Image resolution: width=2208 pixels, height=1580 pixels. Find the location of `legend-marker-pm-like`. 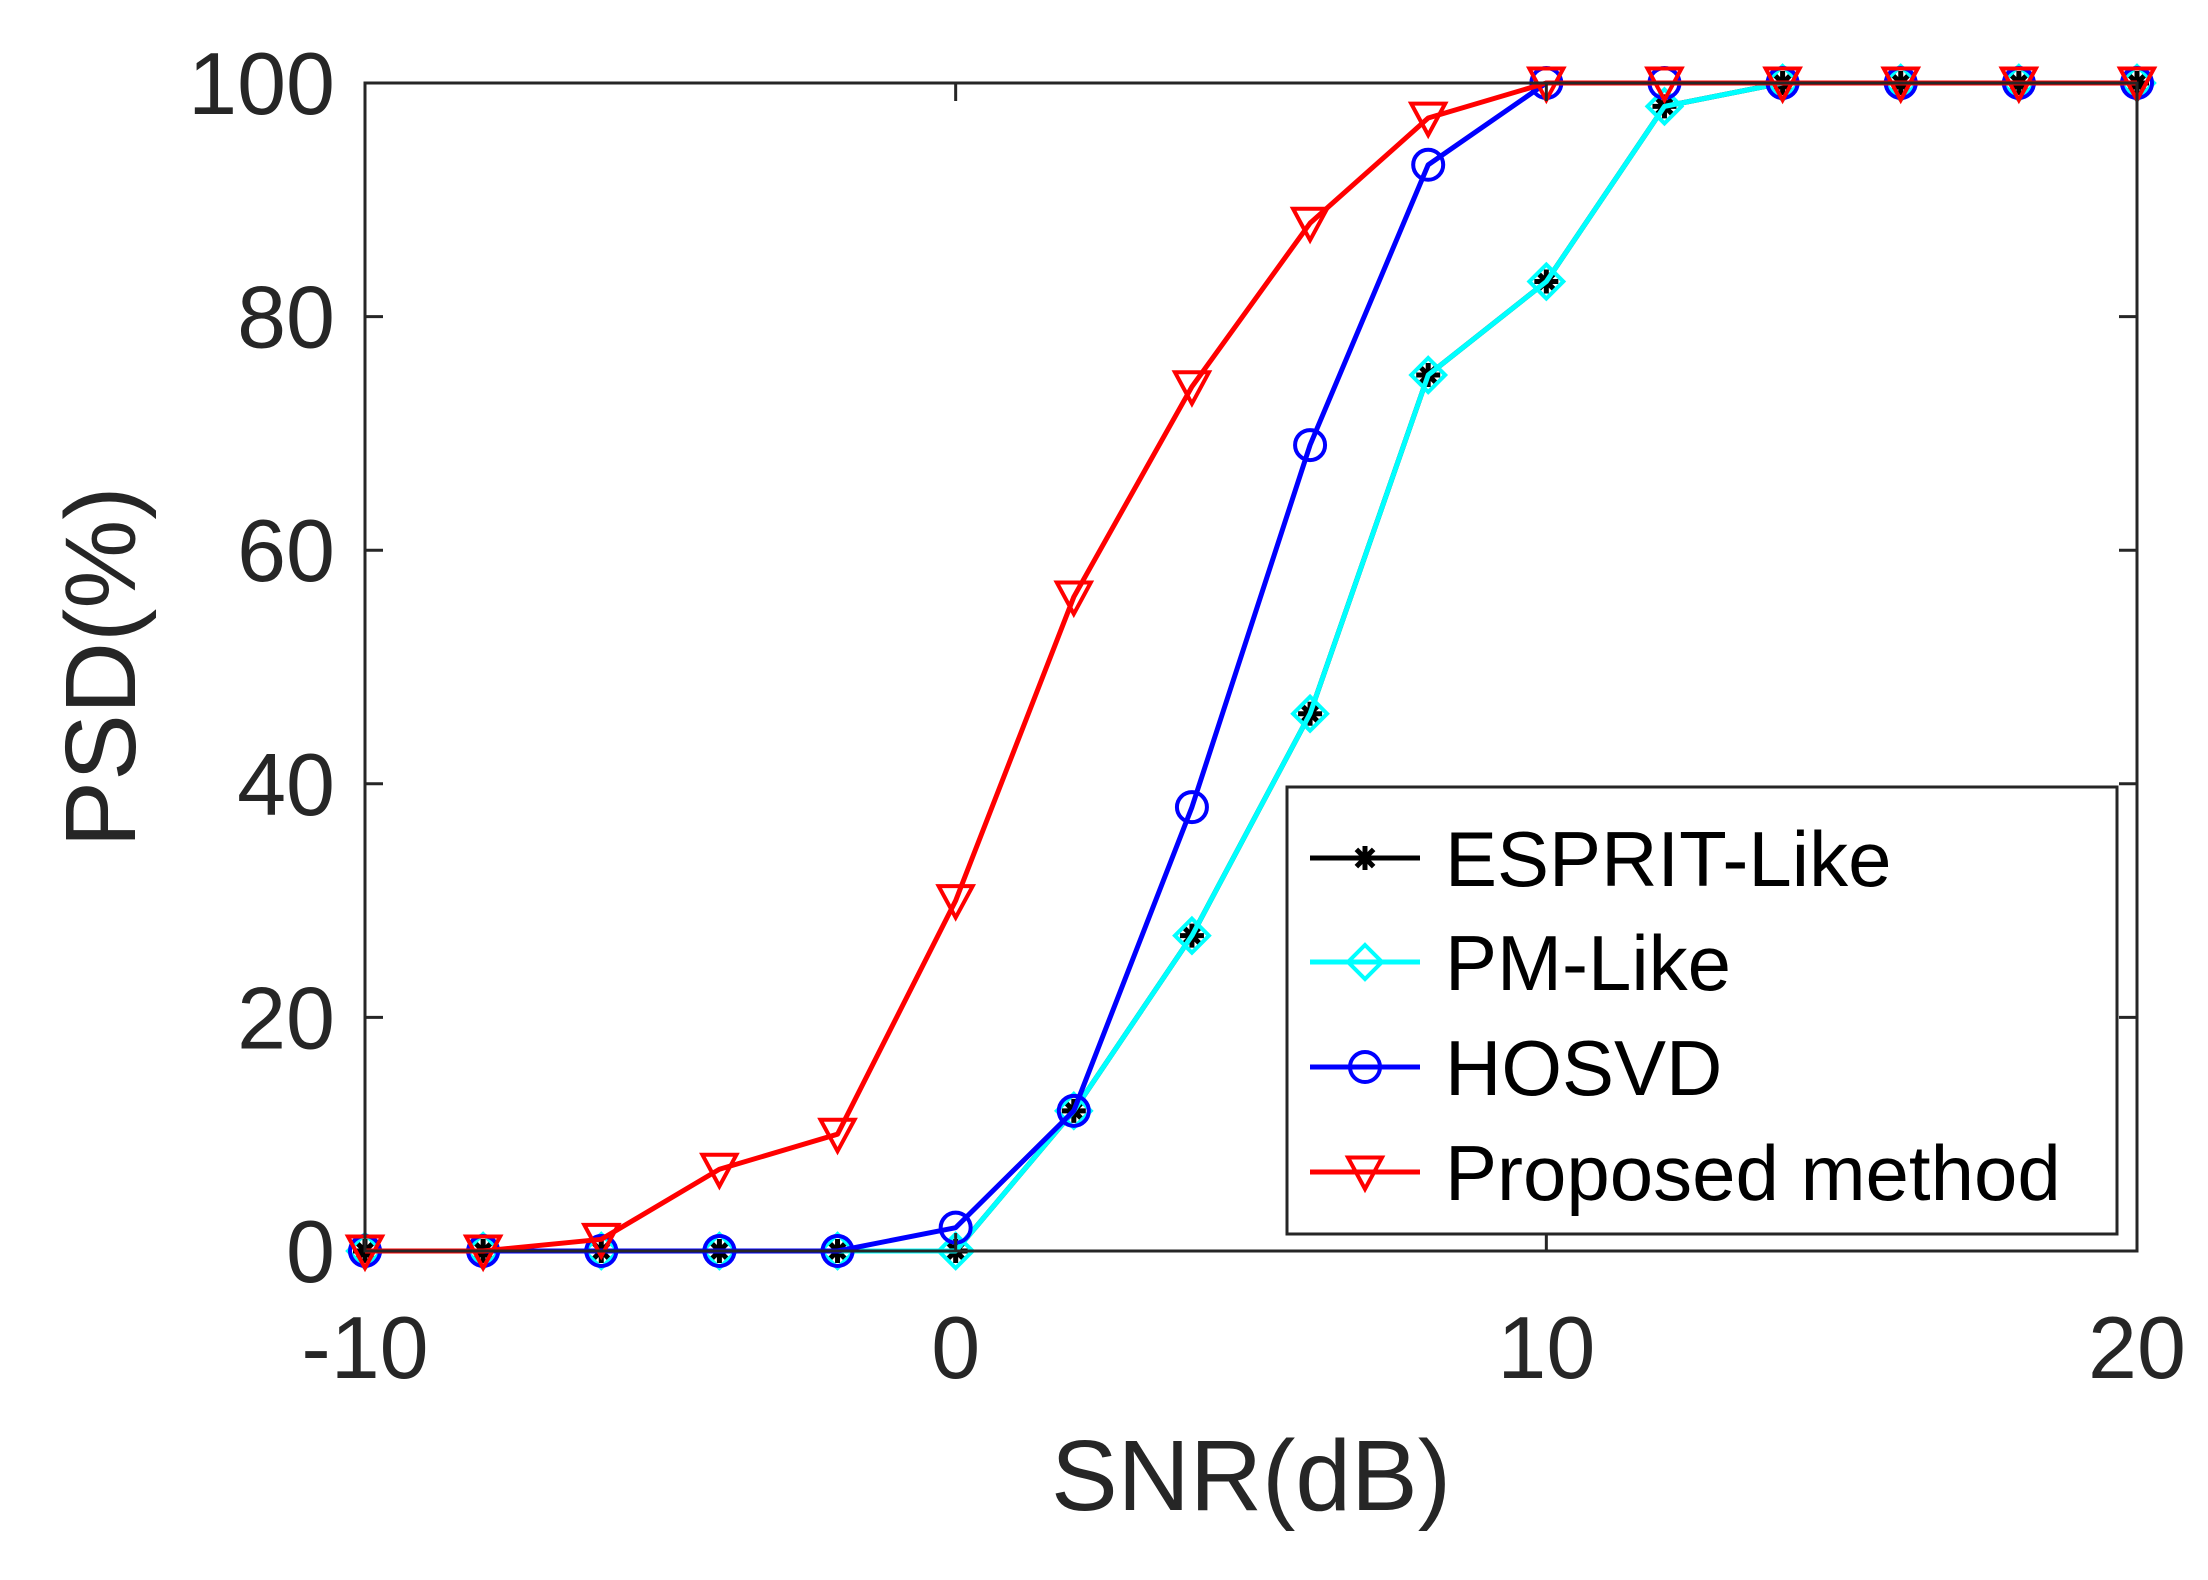

legend-marker-pm-like is located at coordinates (1365, 962).